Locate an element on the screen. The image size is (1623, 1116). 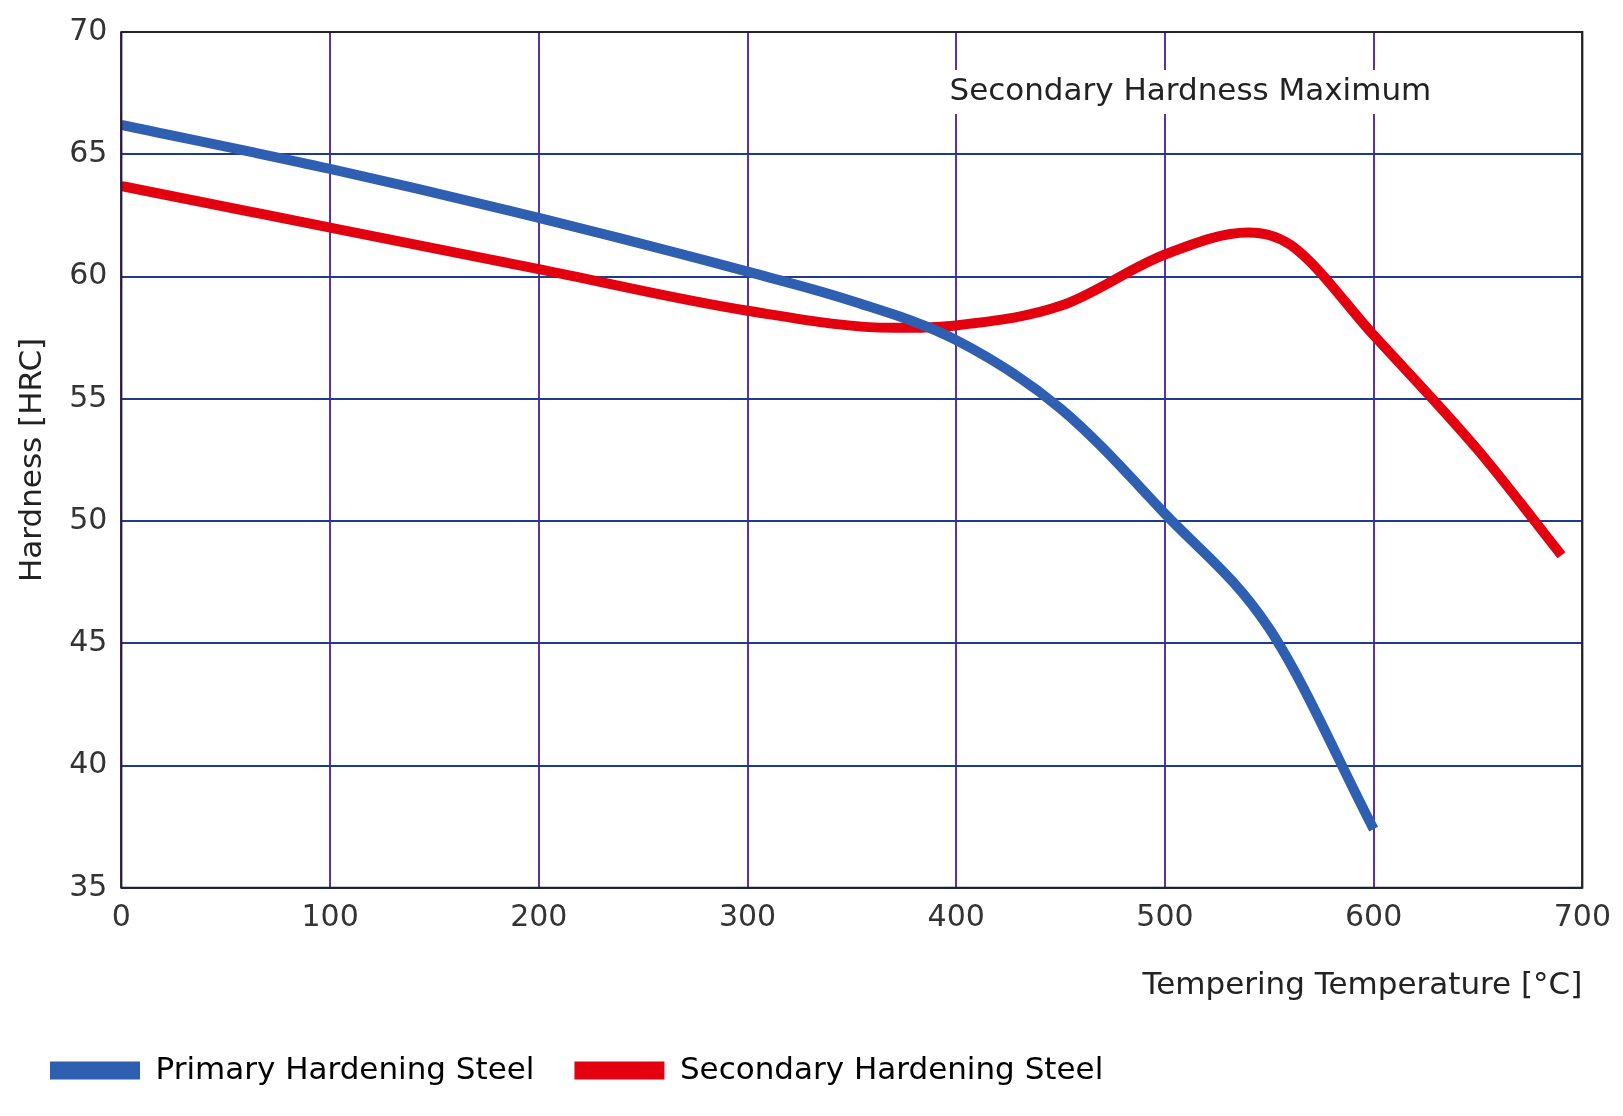
y-tick-label: 45 is located at coordinates (88, 641).